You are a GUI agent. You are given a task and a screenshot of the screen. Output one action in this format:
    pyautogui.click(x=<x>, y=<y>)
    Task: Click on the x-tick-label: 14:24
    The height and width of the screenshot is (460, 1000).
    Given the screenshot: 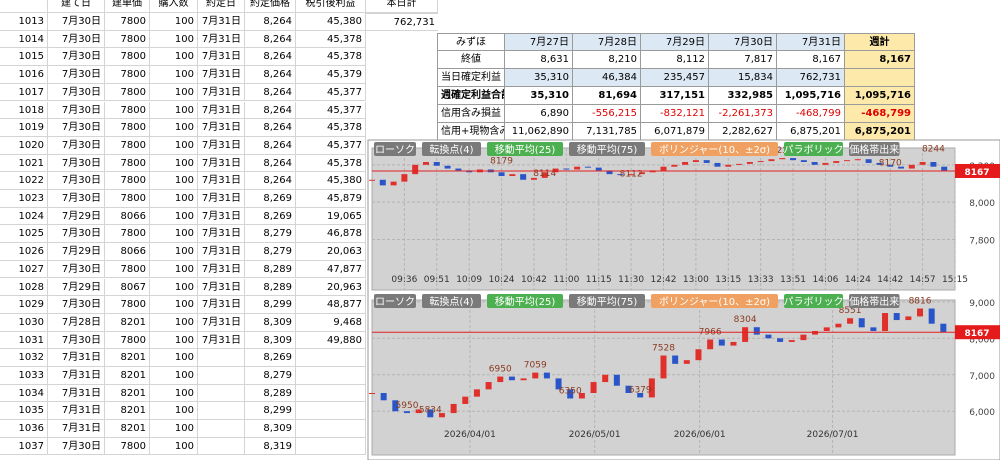 What is the action you would take?
    pyautogui.click(x=858, y=280)
    